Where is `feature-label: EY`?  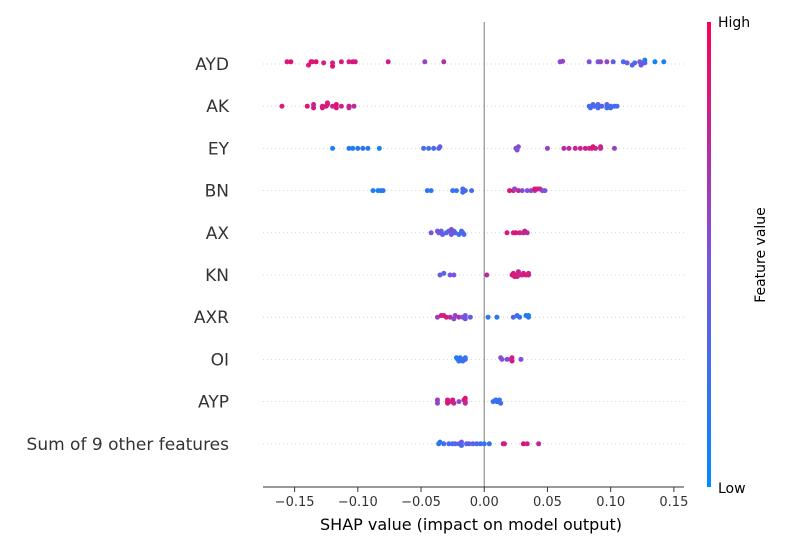
feature-label: EY is located at coordinates (219, 149).